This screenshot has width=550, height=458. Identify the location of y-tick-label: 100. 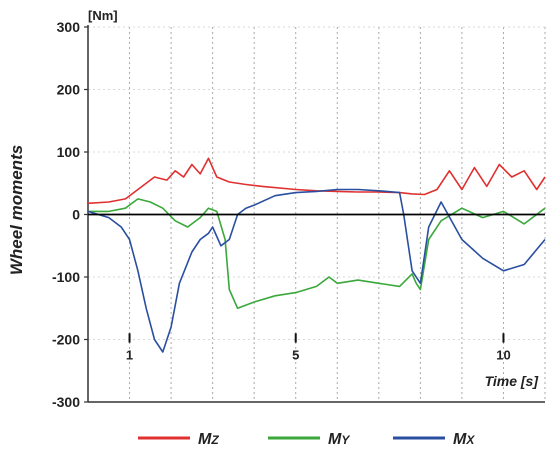
(69, 152).